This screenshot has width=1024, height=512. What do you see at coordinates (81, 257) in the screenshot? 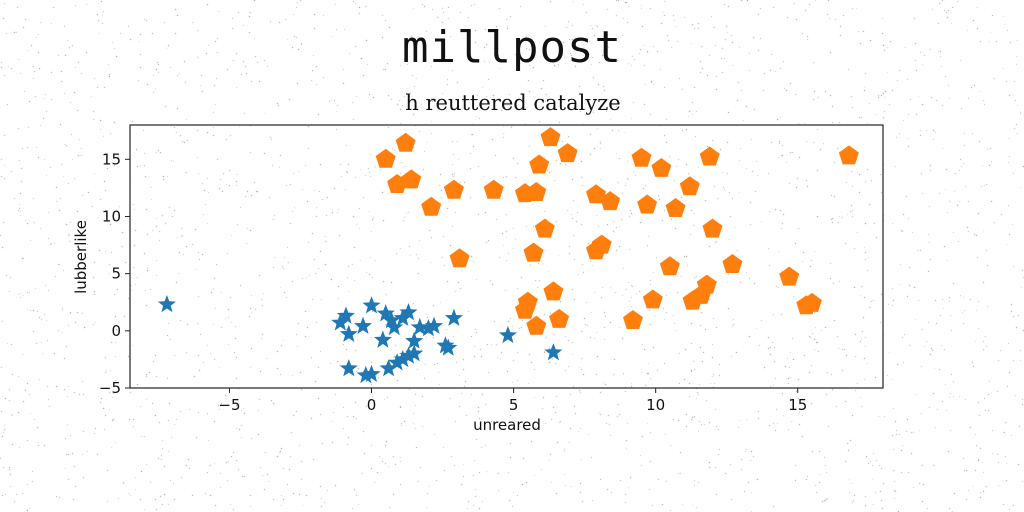
I see `y-axis-label: lubberlike` at bounding box center [81, 257].